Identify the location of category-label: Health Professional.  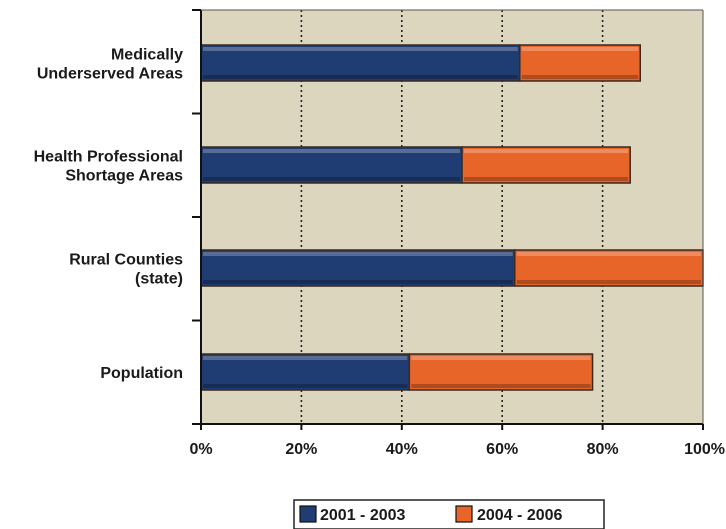
(108, 157).